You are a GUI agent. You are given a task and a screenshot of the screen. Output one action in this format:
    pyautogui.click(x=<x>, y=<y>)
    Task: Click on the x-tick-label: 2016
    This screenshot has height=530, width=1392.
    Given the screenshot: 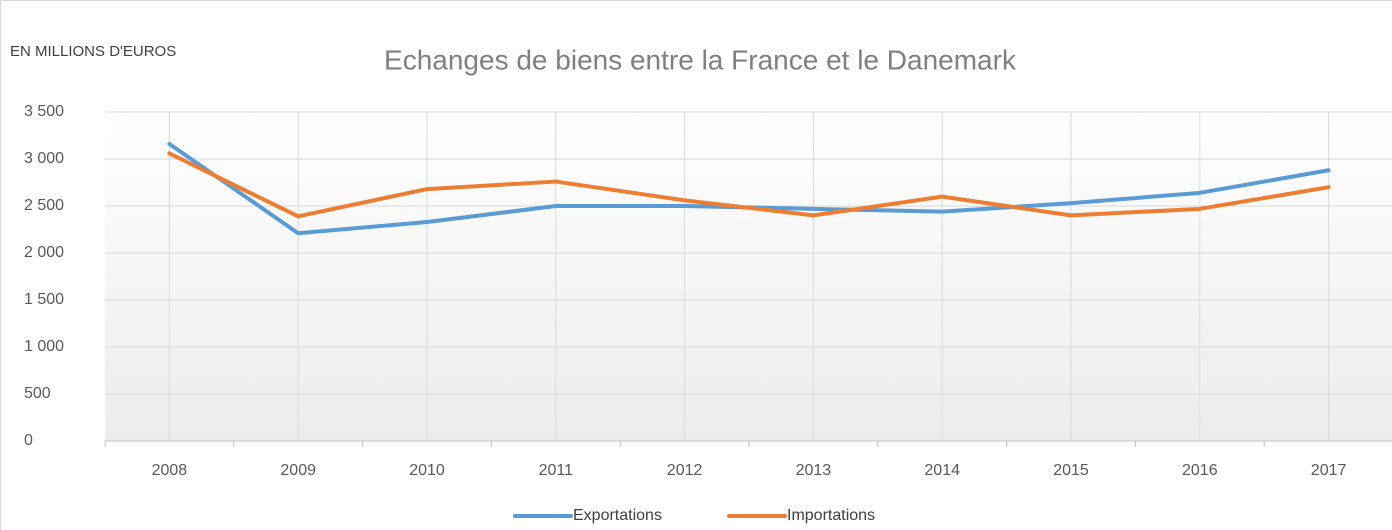 What is the action you would take?
    pyautogui.click(x=1200, y=470)
    